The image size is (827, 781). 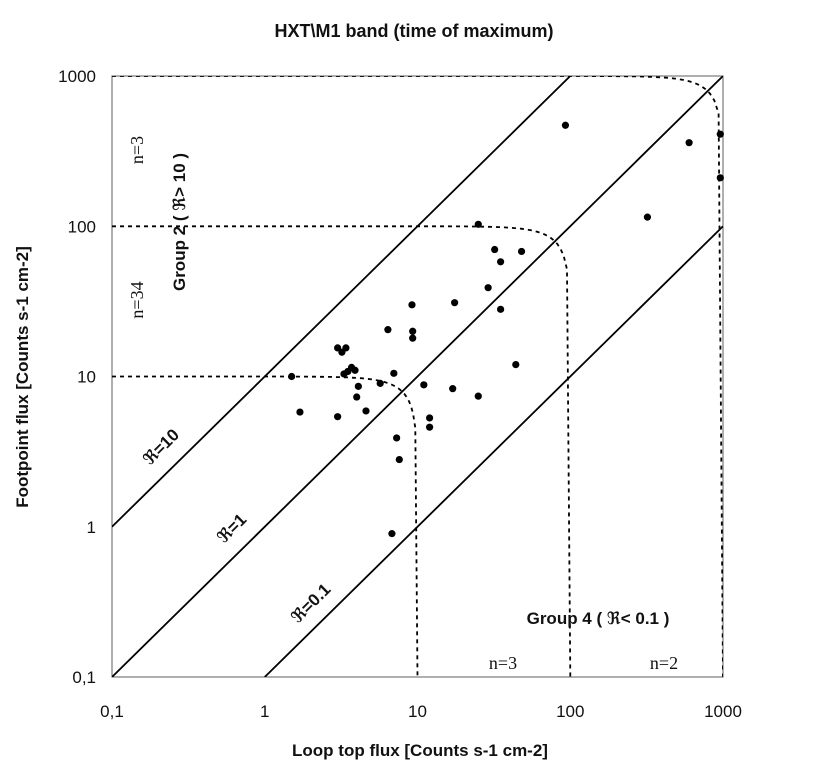 What do you see at coordinates (264, 711) in the screenshot?
I see `x-tick-label: 1` at bounding box center [264, 711].